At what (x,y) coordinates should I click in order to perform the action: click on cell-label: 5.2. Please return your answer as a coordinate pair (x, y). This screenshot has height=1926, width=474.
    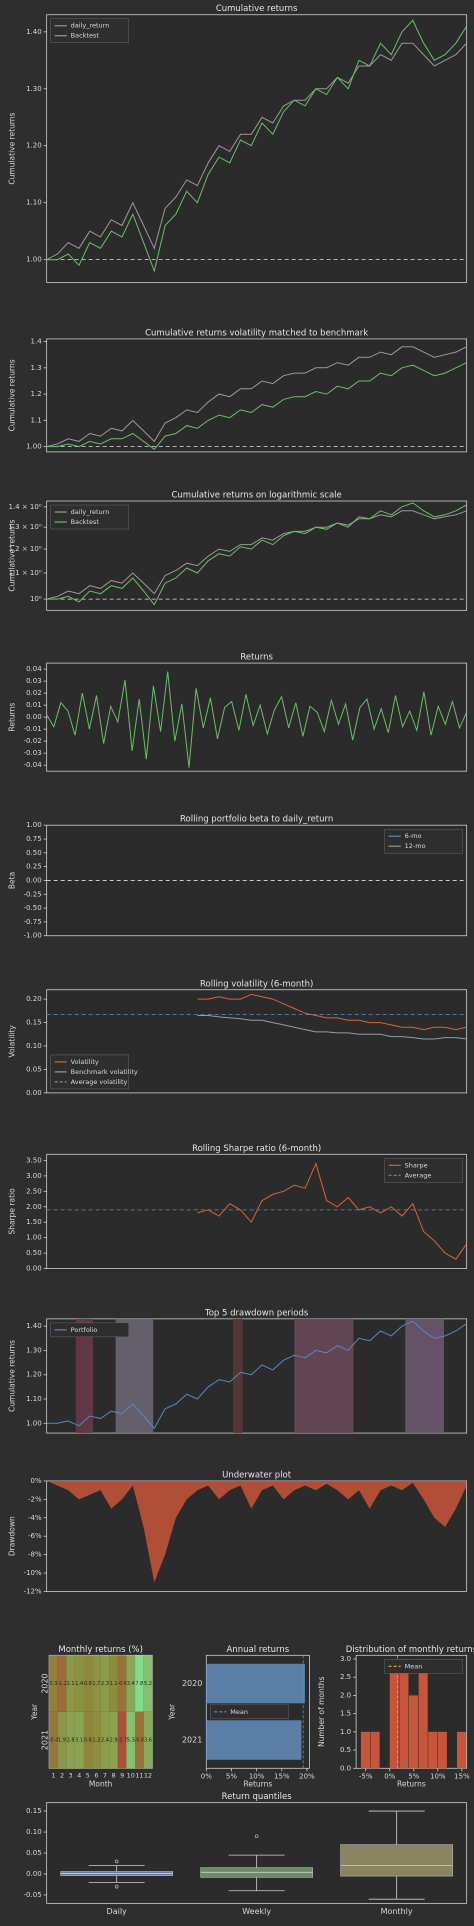
    Looking at the image, I should click on (148, 1684).